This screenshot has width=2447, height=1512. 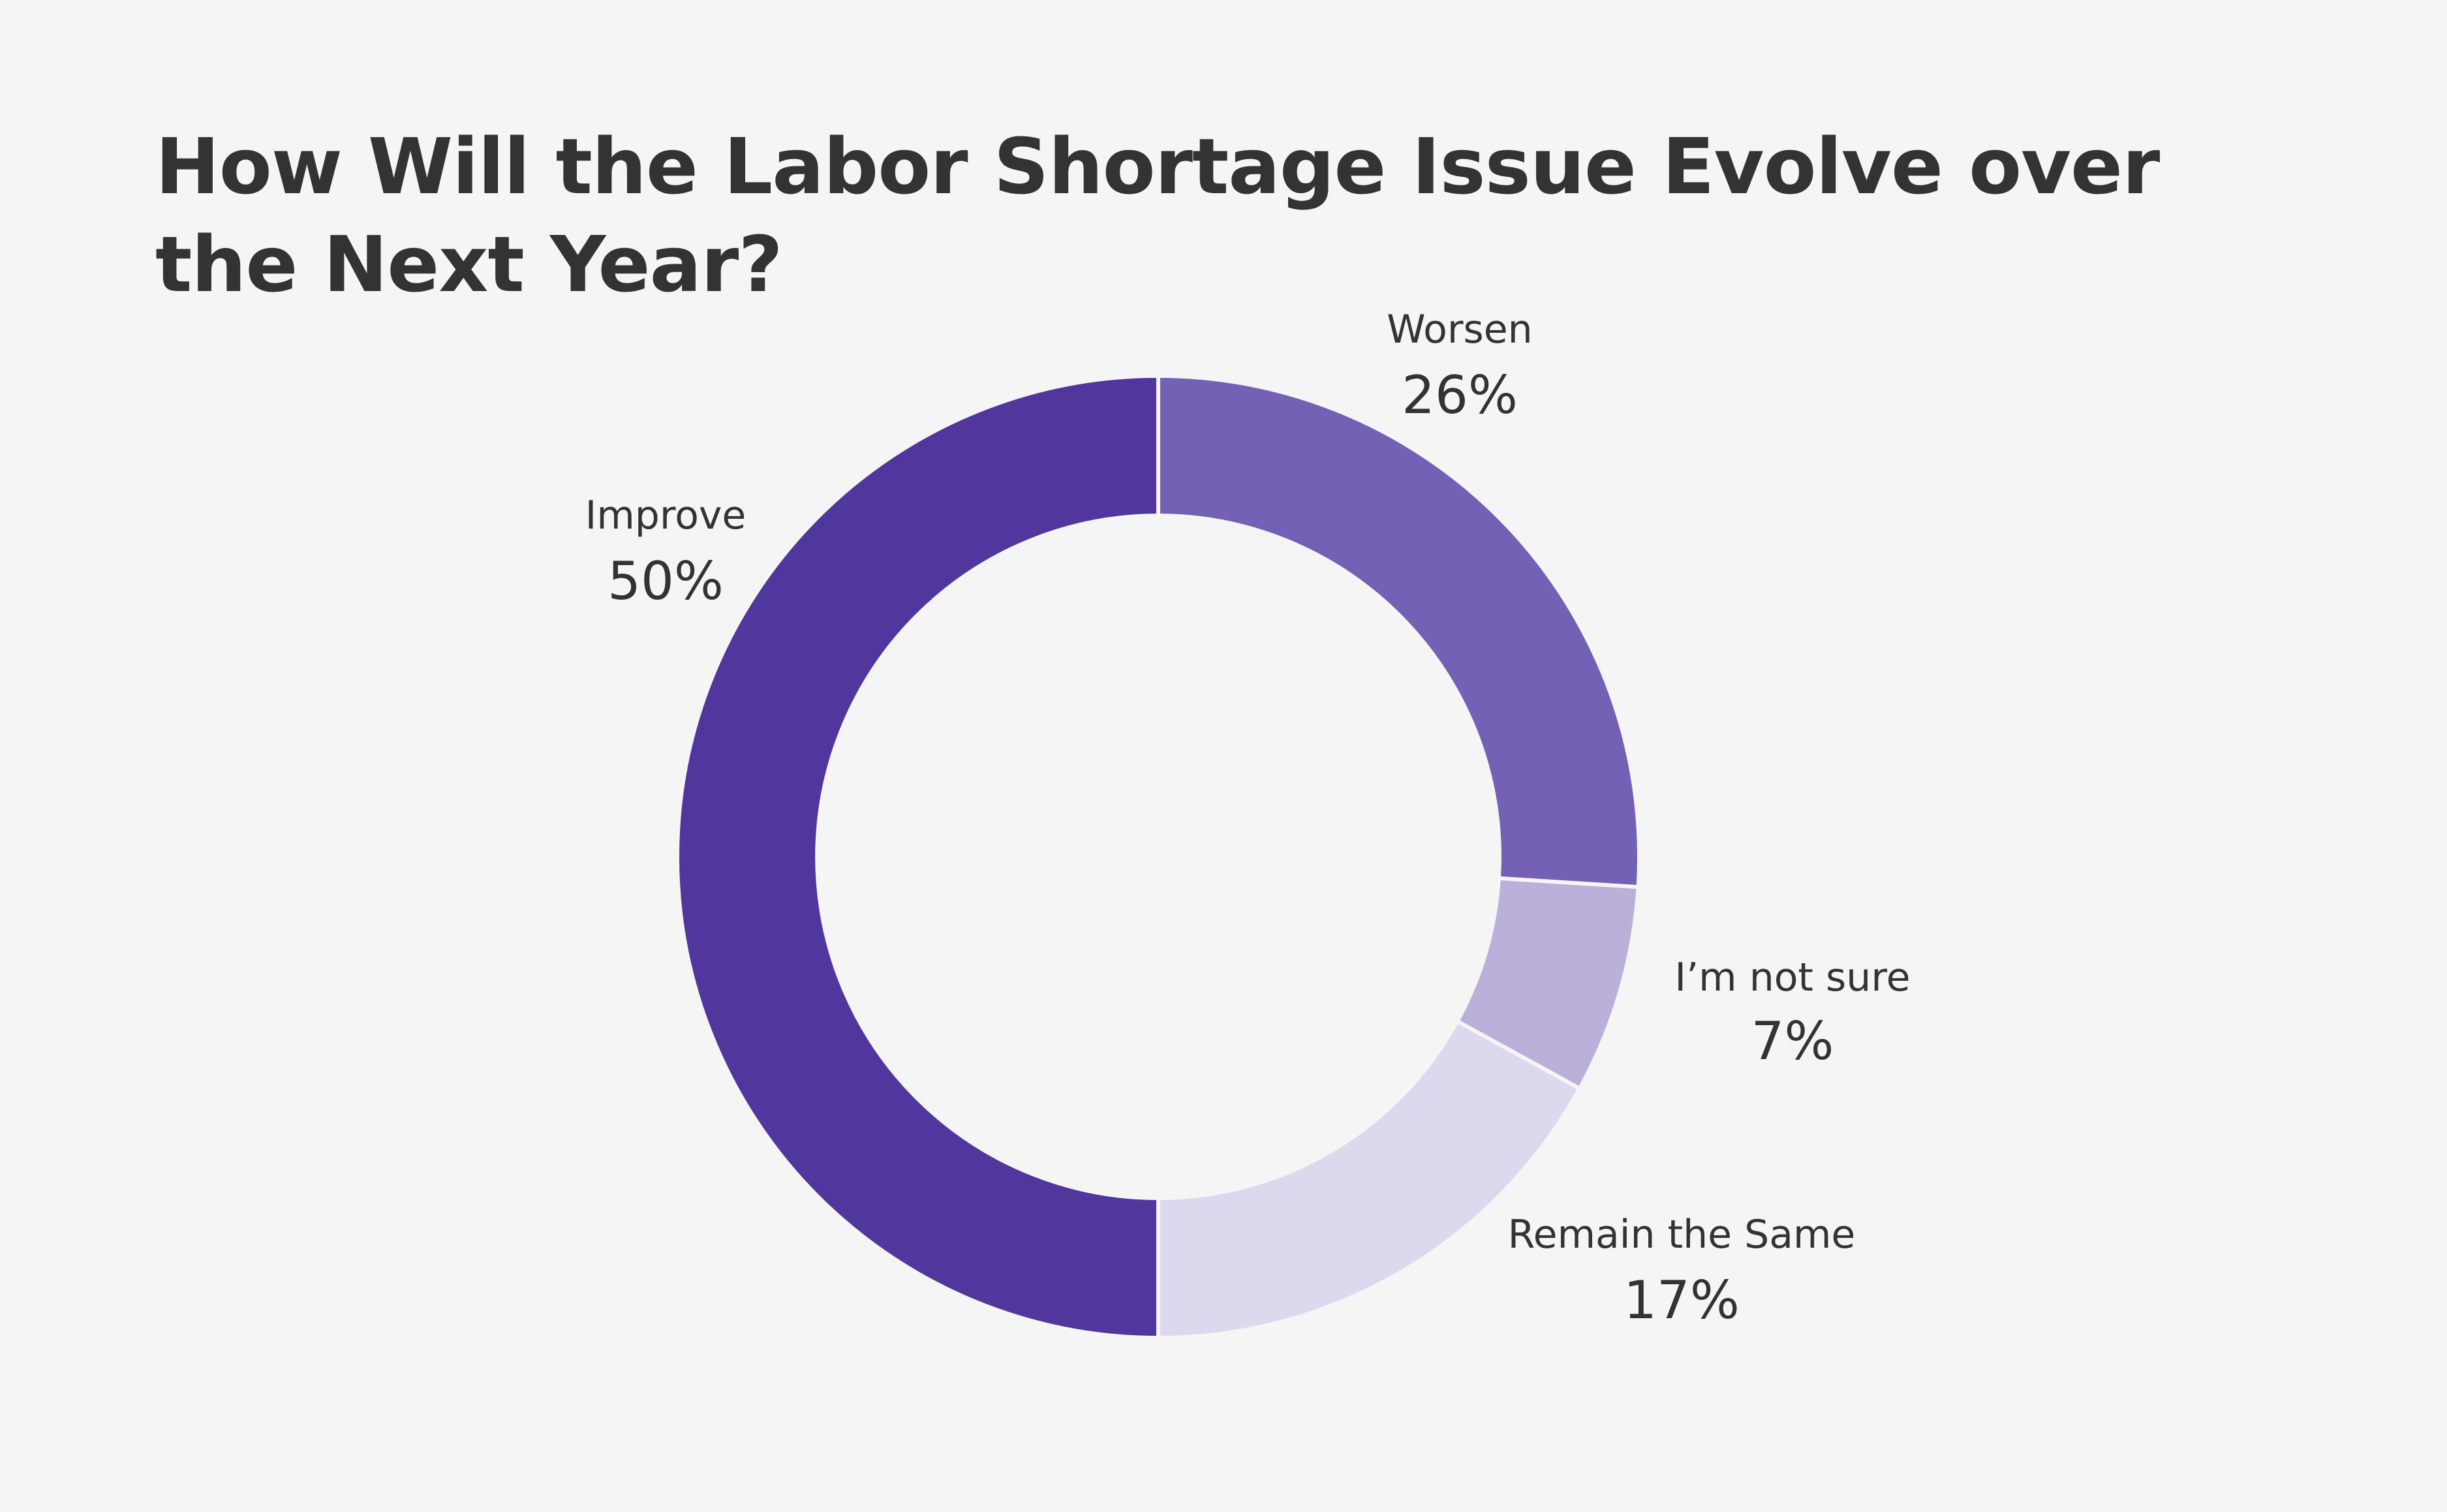 What do you see at coordinates (1399, 631) in the screenshot?
I see `slice-worsen` at bounding box center [1399, 631].